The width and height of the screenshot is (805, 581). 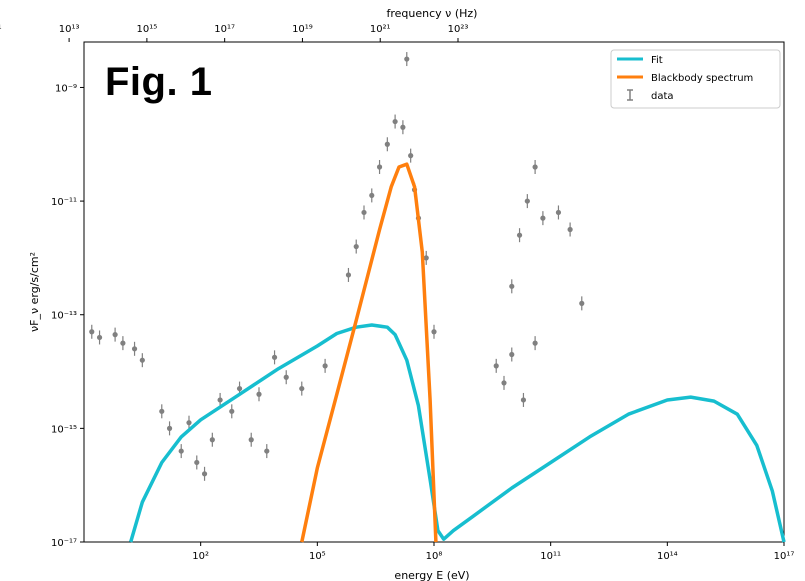 I want to click on x-tick-label: 10⁵, so click(x=317, y=556).